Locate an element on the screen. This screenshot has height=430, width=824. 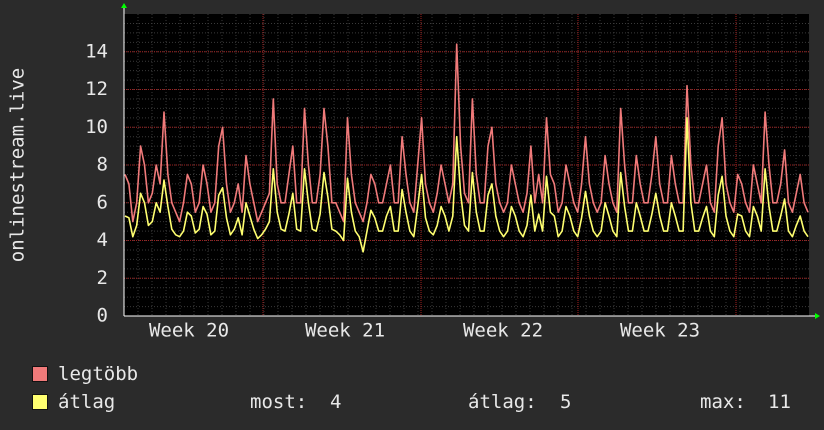
y-tick-label: 0 is located at coordinates (102, 316).